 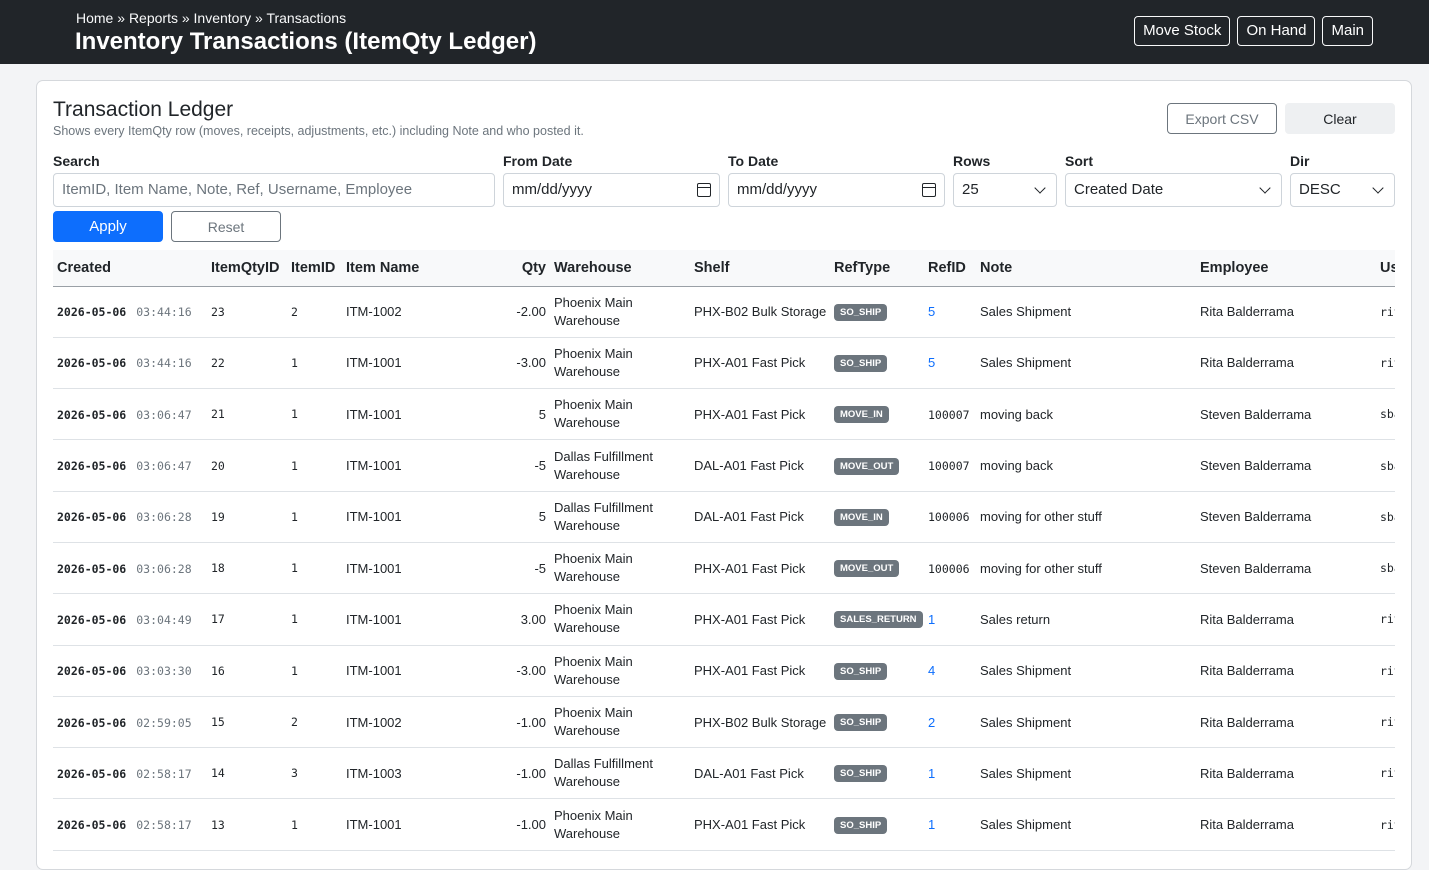 What do you see at coordinates (218, 773) in the screenshot?
I see `cell-itemqtyid: 14` at bounding box center [218, 773].